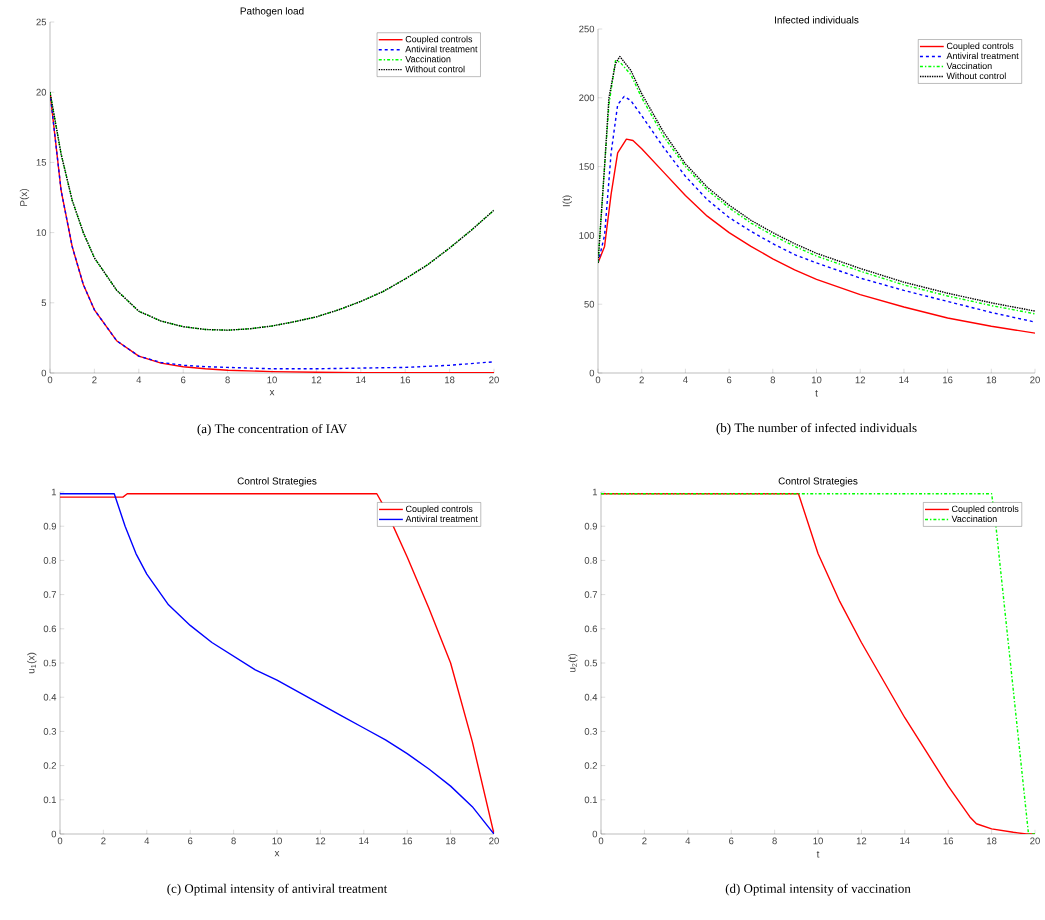  What do you see at coordinates (435, 69) in the screenshot?
I see `legend-label: Without control` at bounding box center [435, 69].